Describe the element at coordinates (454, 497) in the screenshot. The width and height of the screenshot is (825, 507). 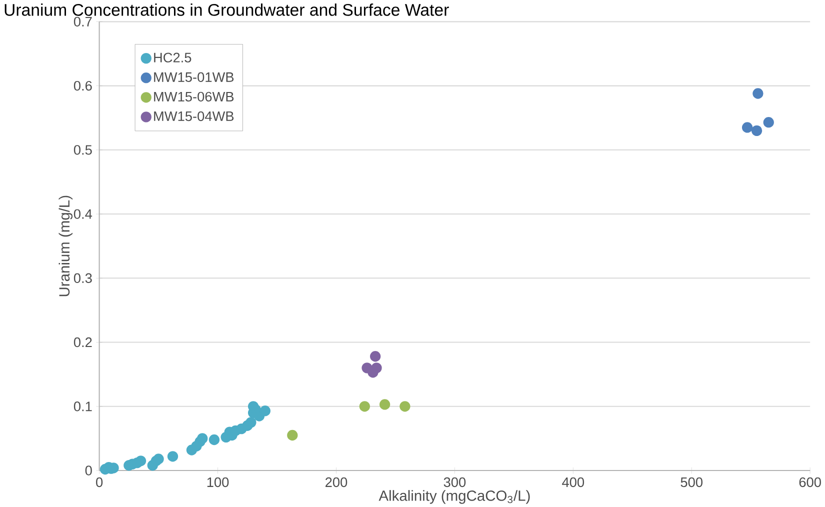
I see `x-axis-title: Alkalinity (mgCaCO$_{3}$/L)` at that location.